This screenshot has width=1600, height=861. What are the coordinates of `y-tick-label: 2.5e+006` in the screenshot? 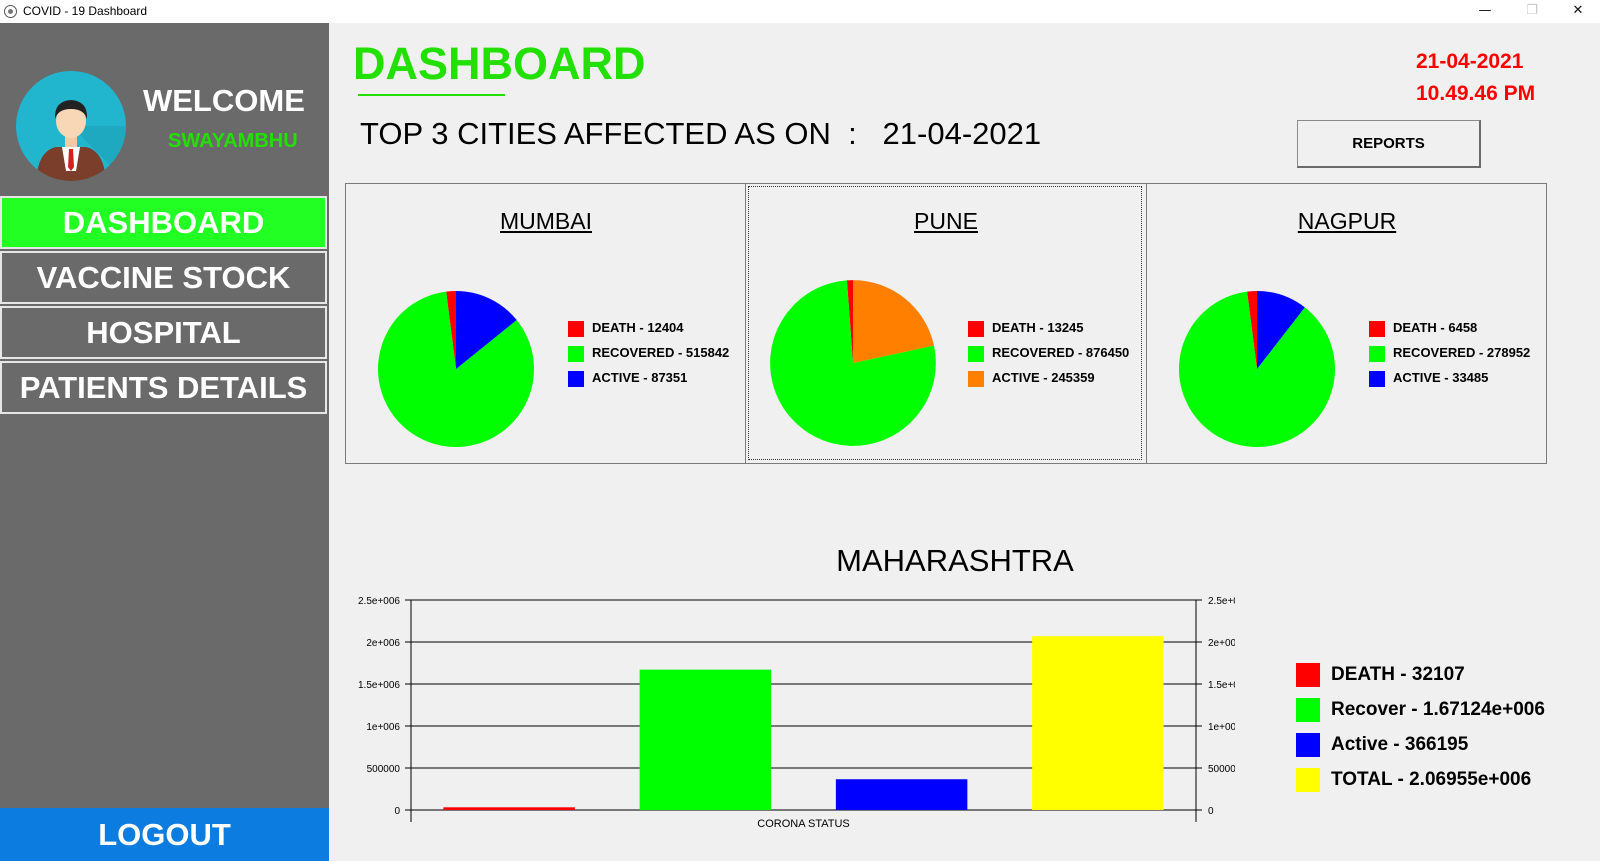 It's located at (379, 601).